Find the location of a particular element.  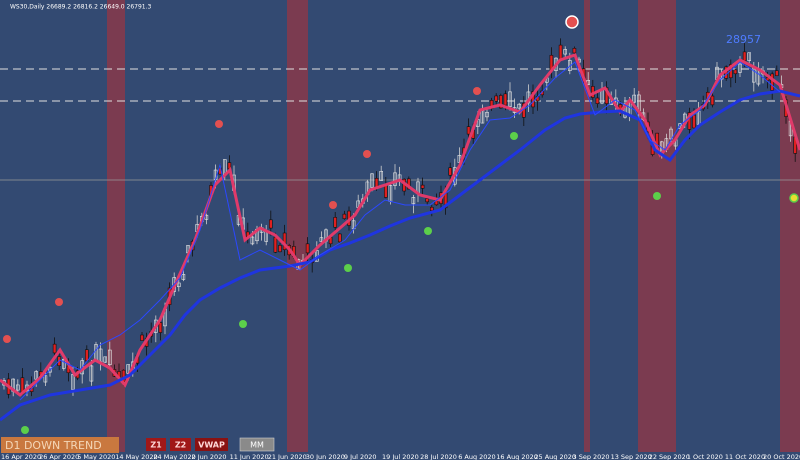

date-label: 16 Apr 2020 is located at coordinates (21, 456).